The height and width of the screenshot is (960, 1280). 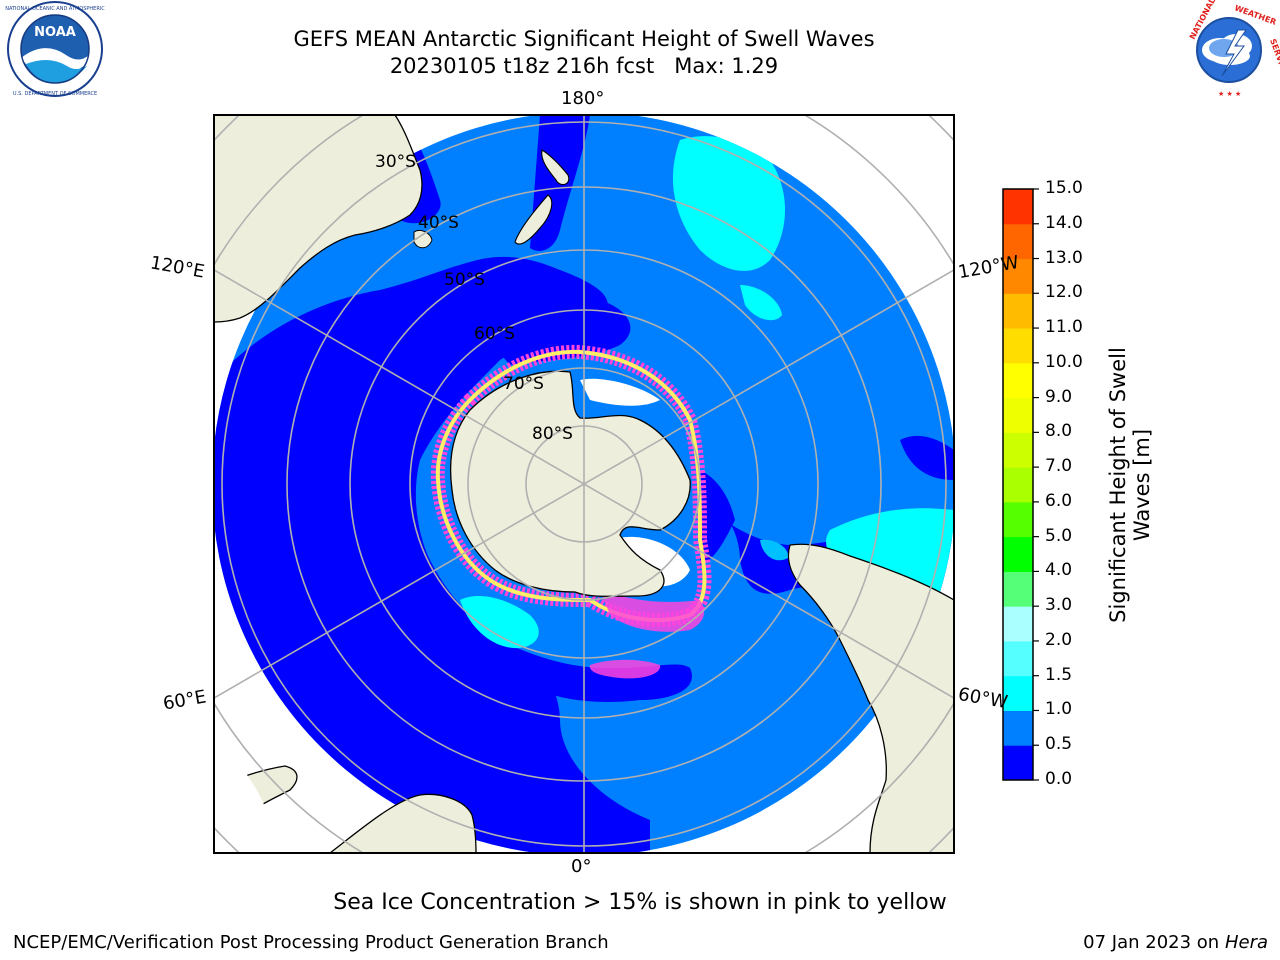 I want to click on lat-label-40s: 40°S, so click(x=438, y=223).